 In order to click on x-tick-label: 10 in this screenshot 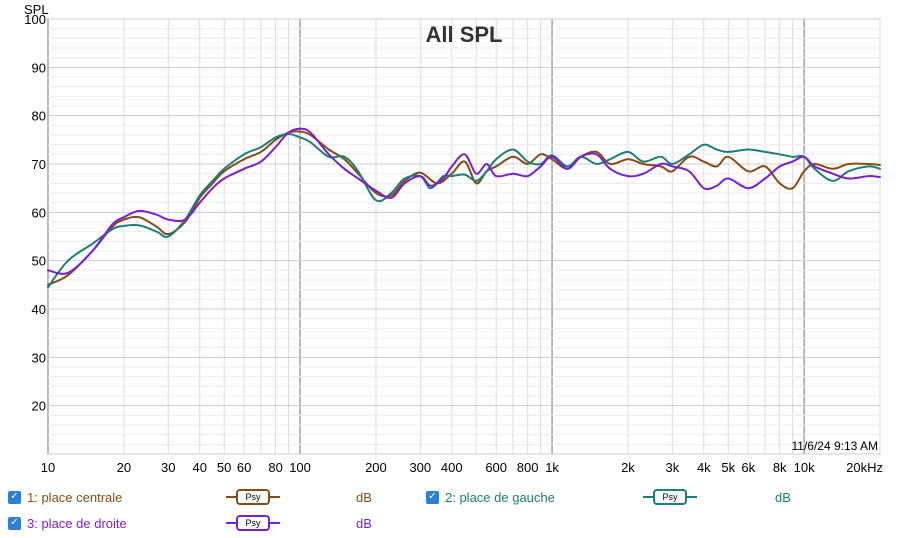, I will do `click(48, 467)`.